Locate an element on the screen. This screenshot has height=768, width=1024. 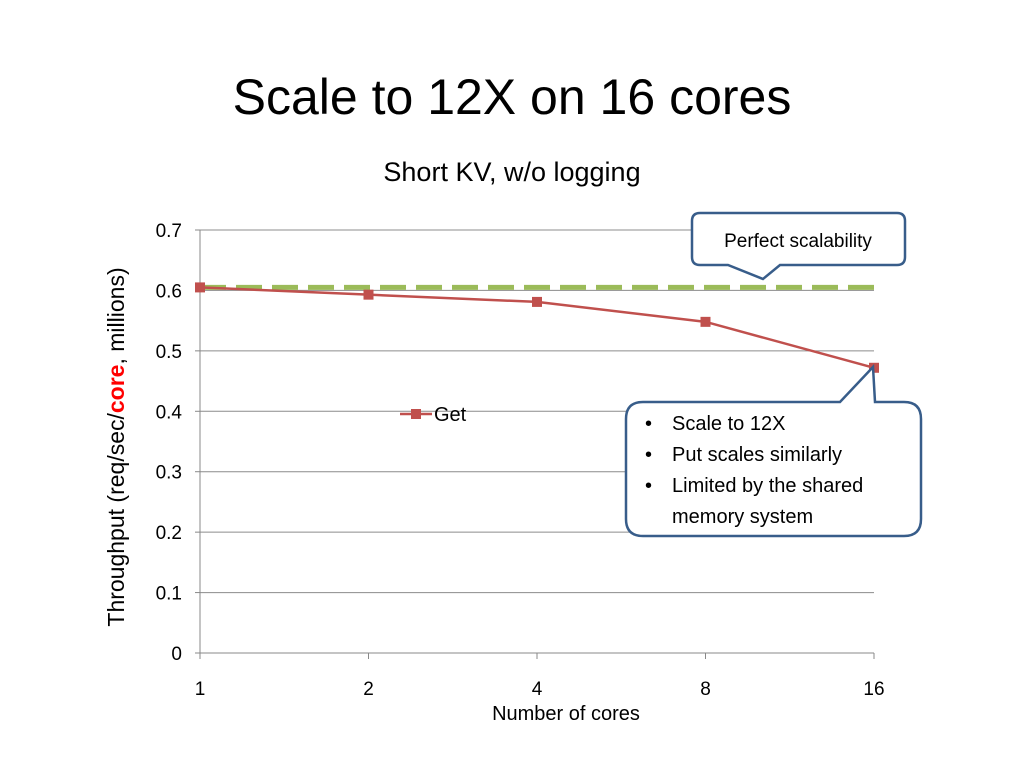
slide-title: Scale to 12X on 16 cores is located at coordinates (512, 97).